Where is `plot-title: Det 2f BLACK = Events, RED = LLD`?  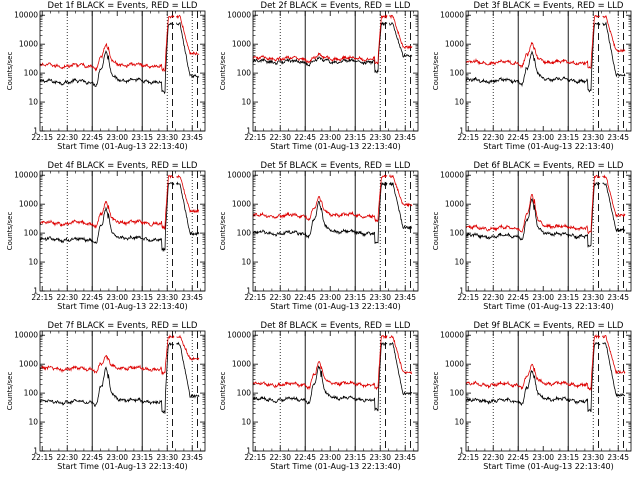
plot-title: Det 2f BLACK = Events, RED = LLD is located at coordinates (336, 6).